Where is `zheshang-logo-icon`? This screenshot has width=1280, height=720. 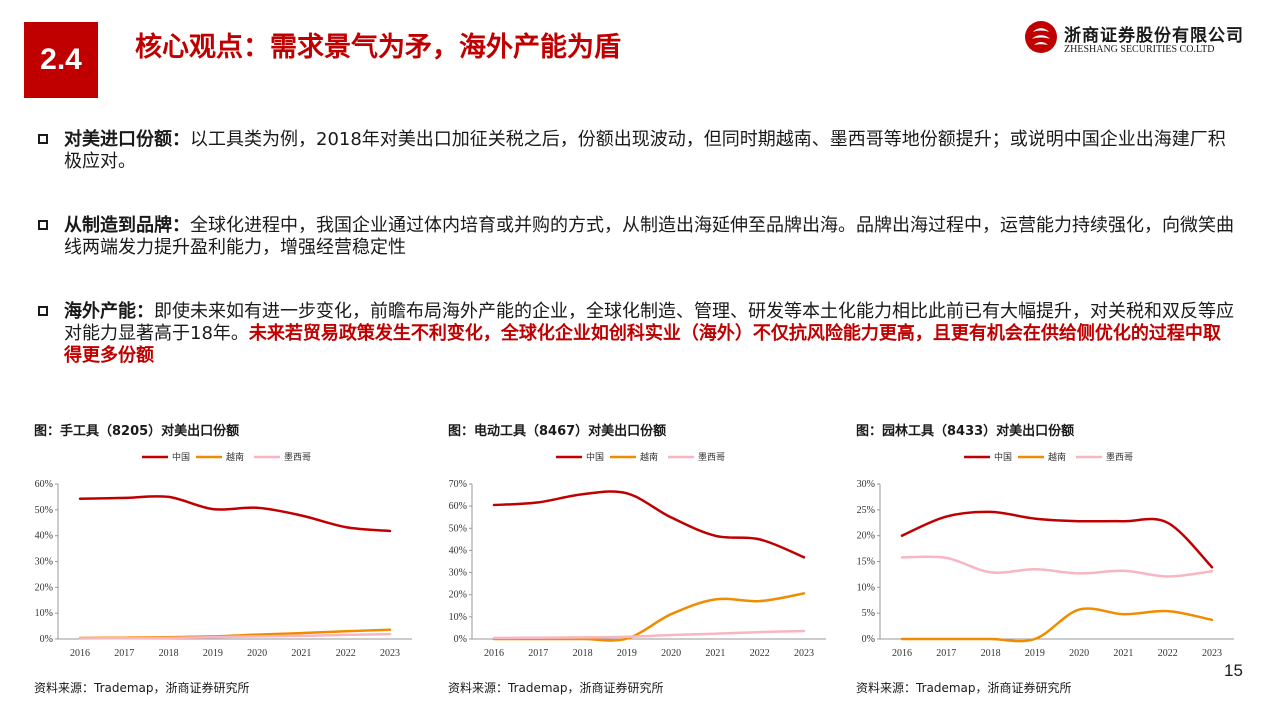
zheshang-logo-icon is located at coordinates (1041, 37).